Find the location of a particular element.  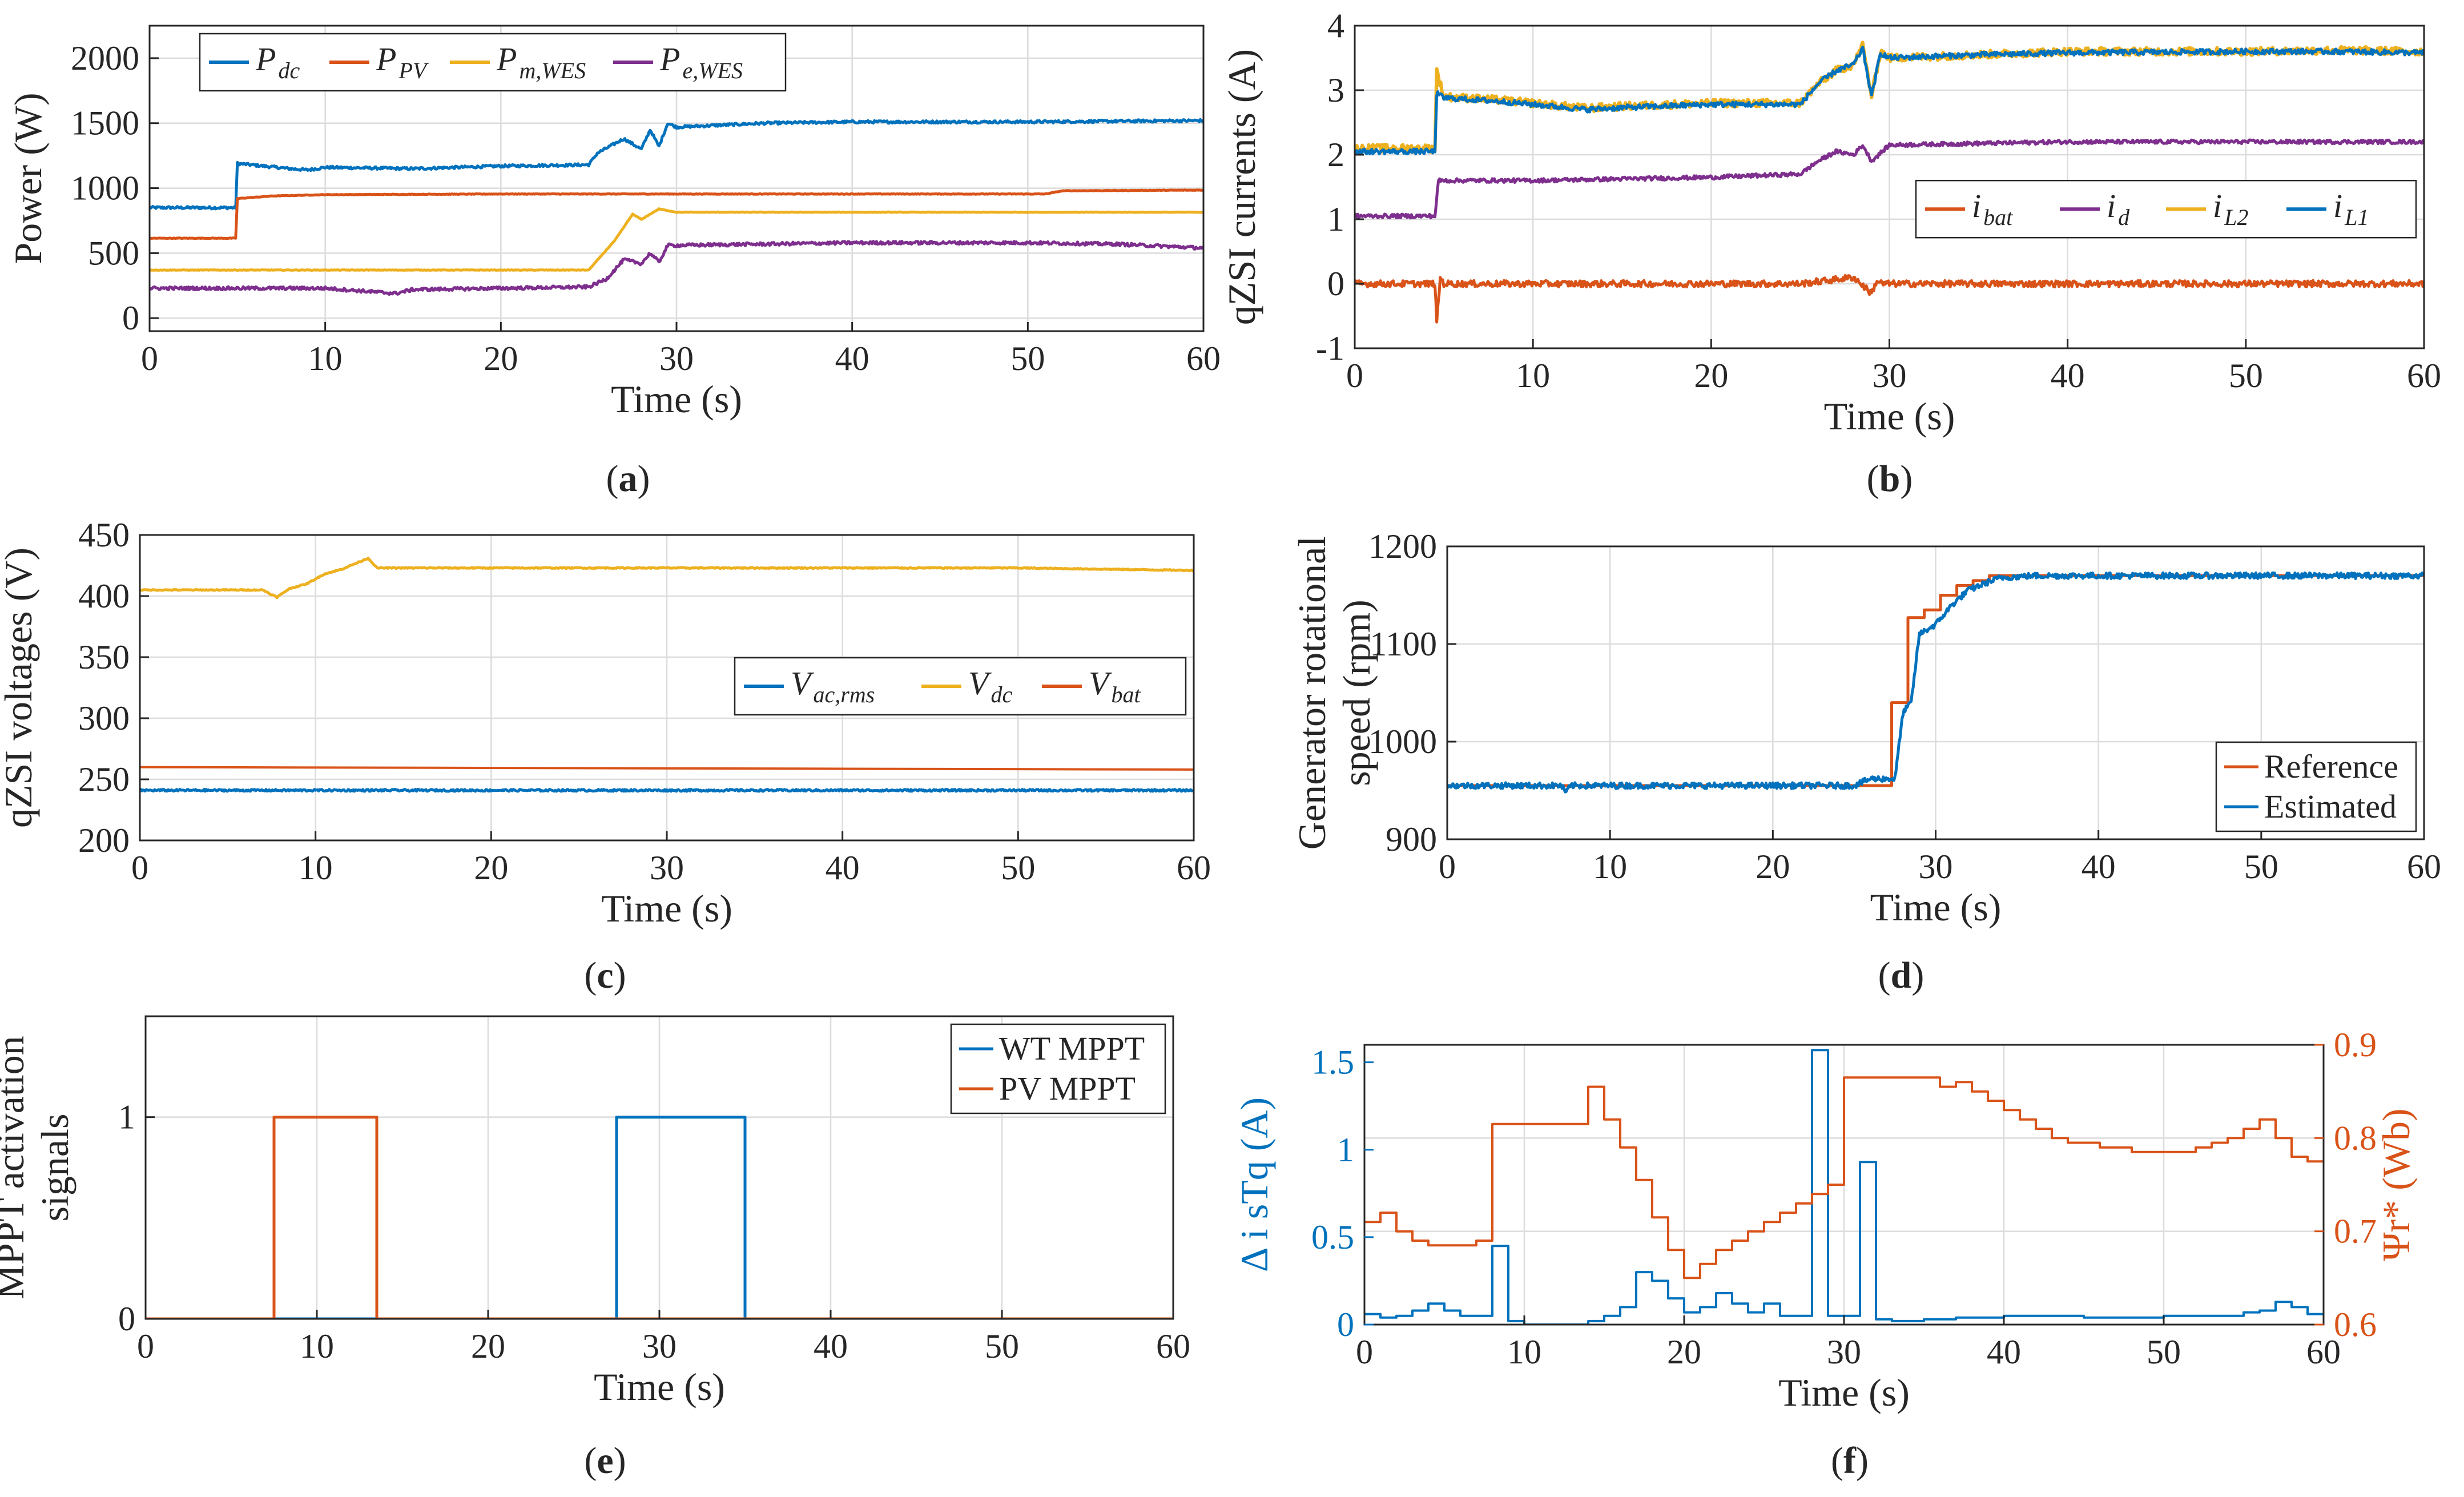

y-tick-label: 200 is located at coordinates (104, 840).